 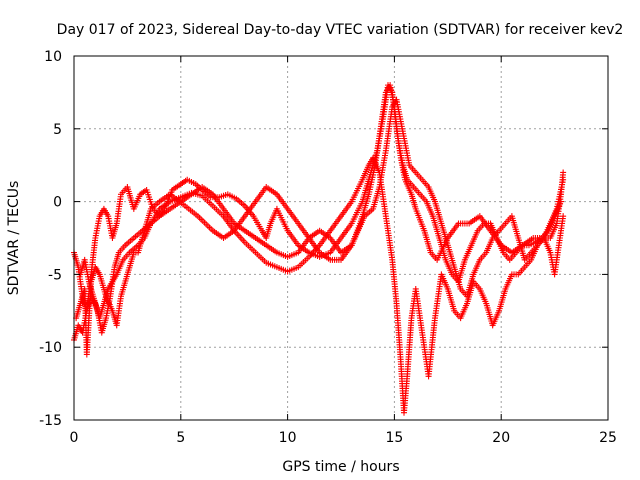 I want to click on x-tick-label: 5, so click(x=180, y=438).